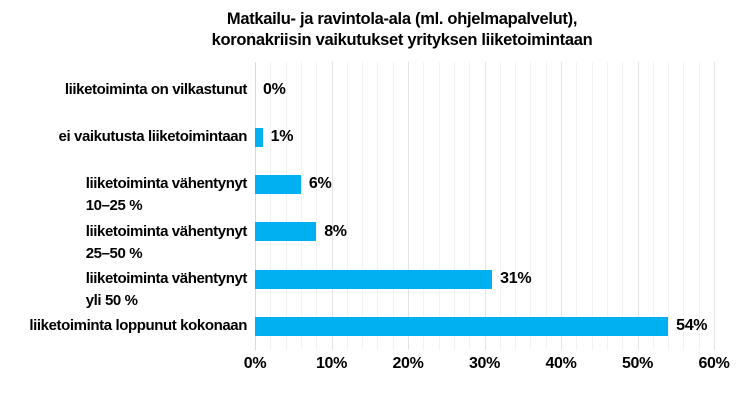 The image size is (750, 402). Describe the element at coordinates (331, 363) in the screenshot. I see `x-tick-label: 10%` at that location.